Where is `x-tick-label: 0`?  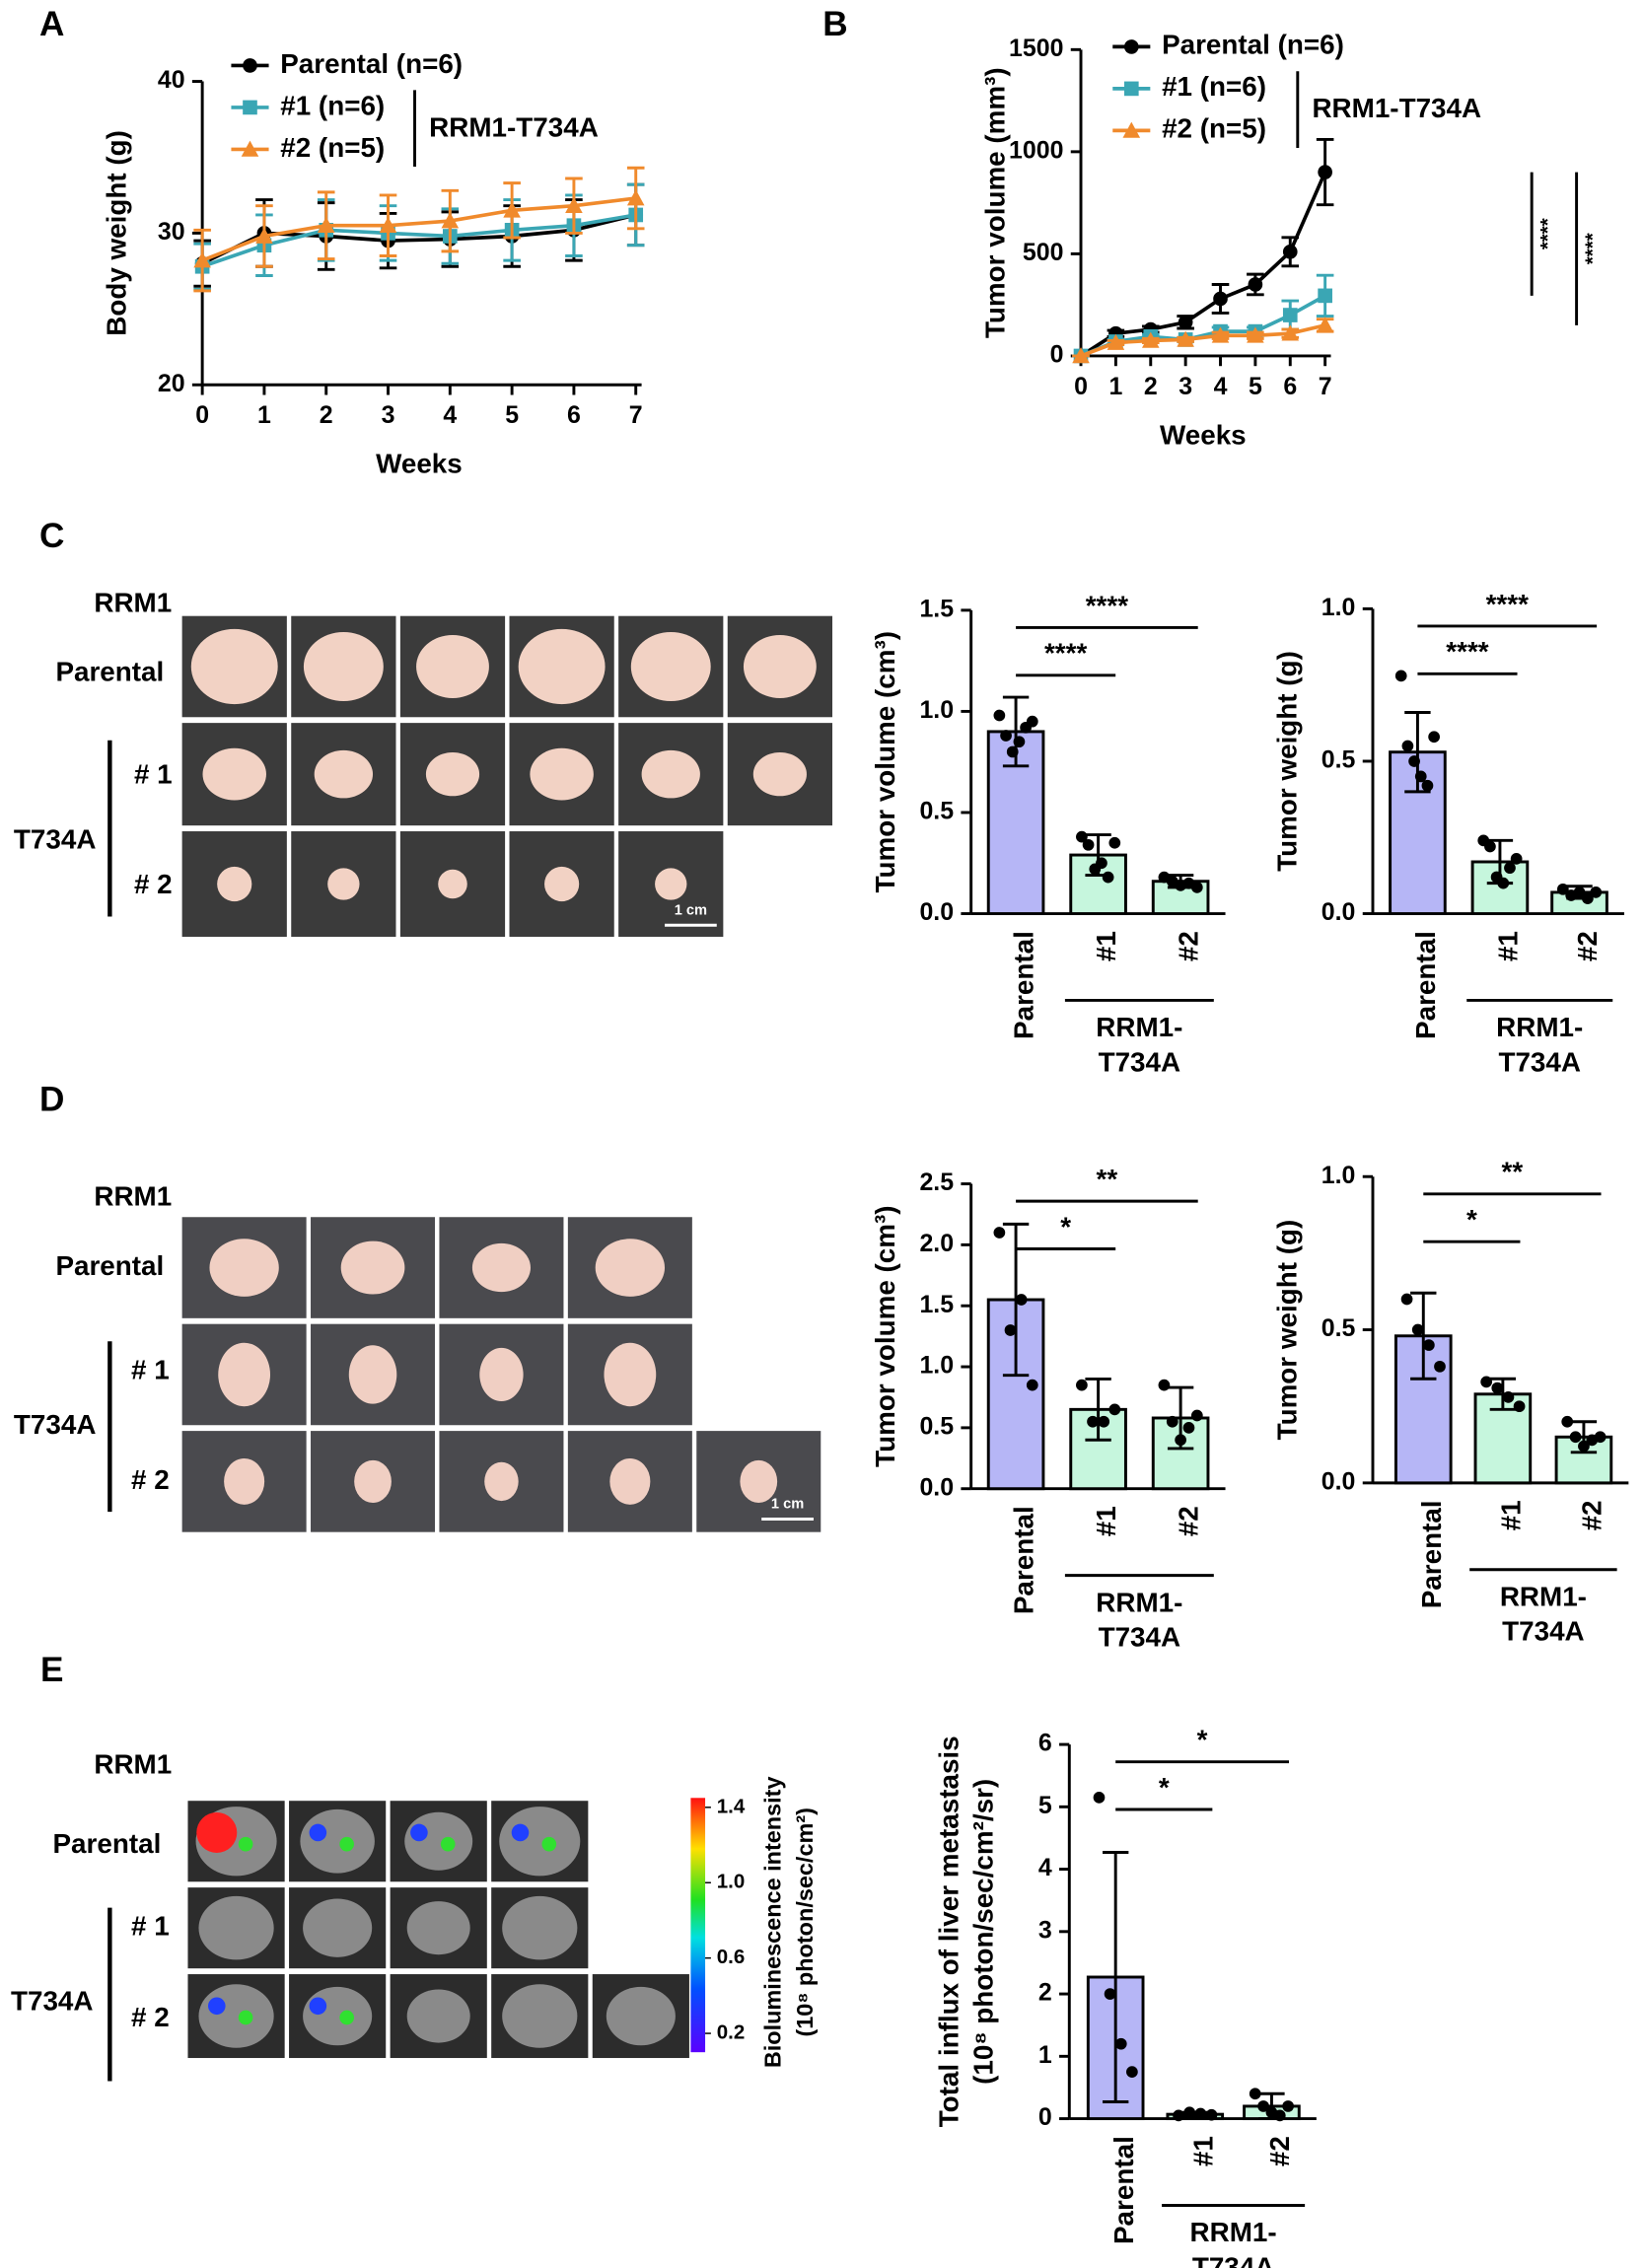
x-tick-label: 0 is located at coordinates (1081, 386).